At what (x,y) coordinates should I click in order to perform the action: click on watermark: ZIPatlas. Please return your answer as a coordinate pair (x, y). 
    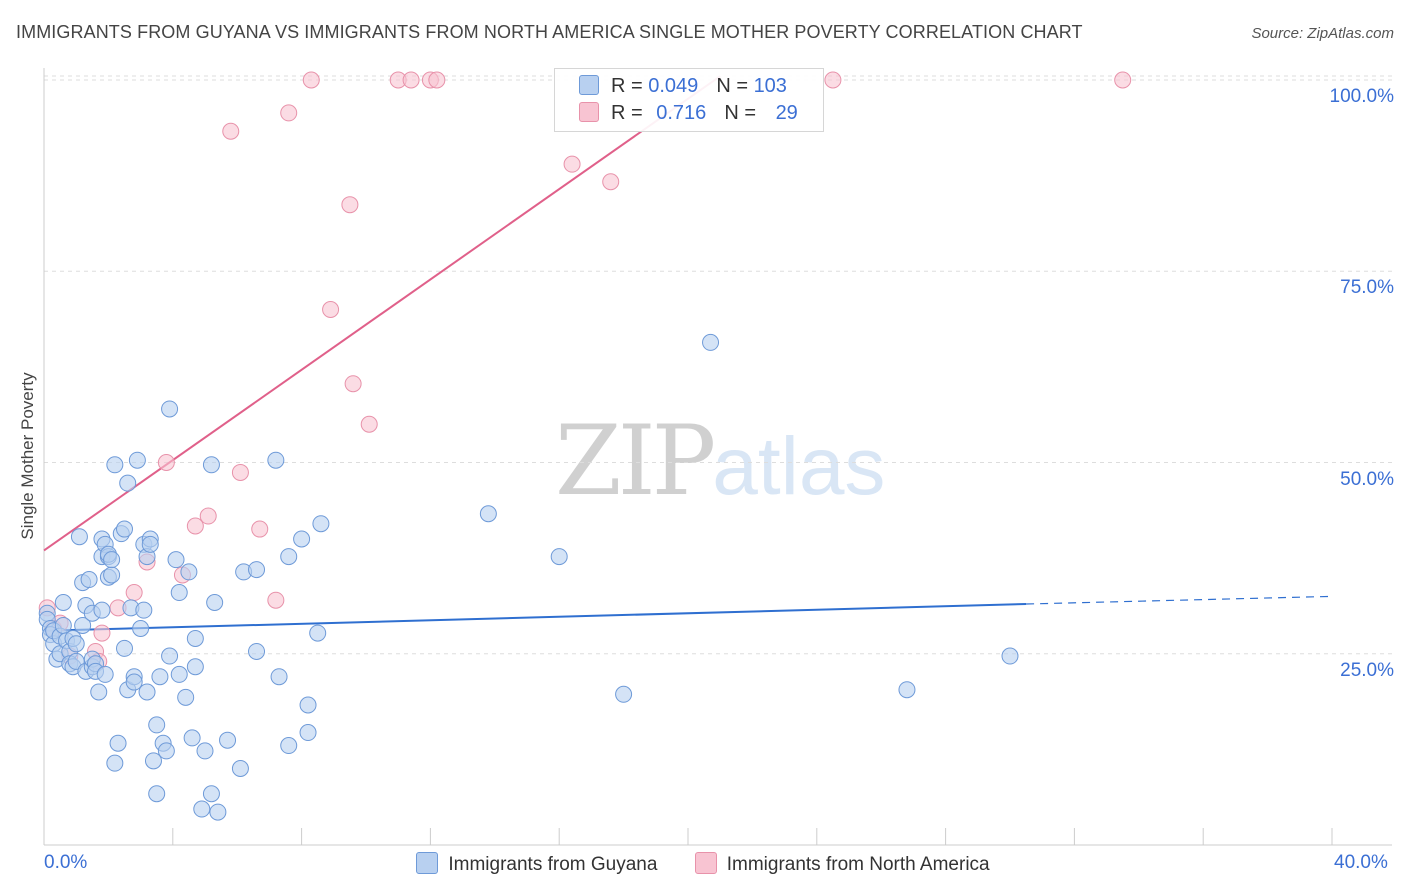
    Looking at the image, I should click on (720, 461).